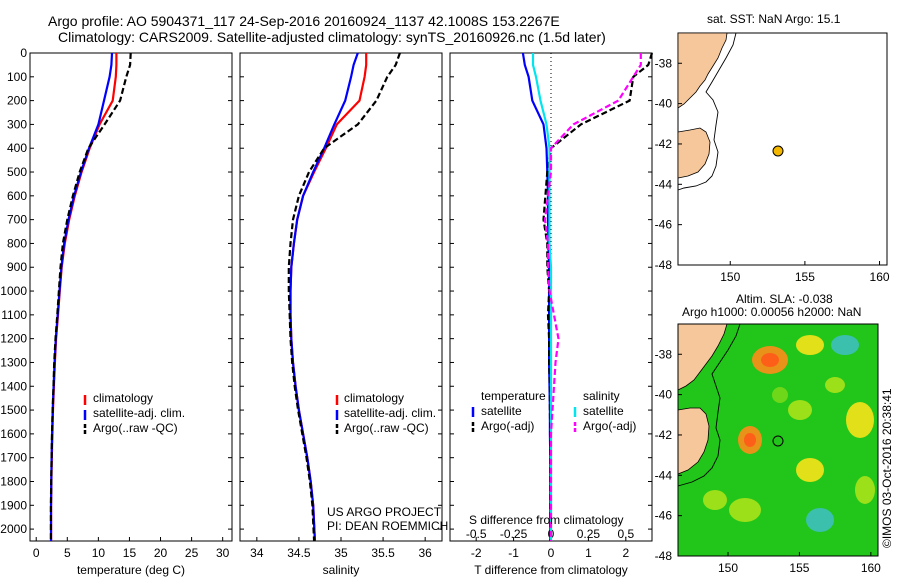 This screenshot has height=580, width=900. Describe the element at coordinates (13, 458) in the screenshot. I see `depth-tick-label: 1700` at that location.